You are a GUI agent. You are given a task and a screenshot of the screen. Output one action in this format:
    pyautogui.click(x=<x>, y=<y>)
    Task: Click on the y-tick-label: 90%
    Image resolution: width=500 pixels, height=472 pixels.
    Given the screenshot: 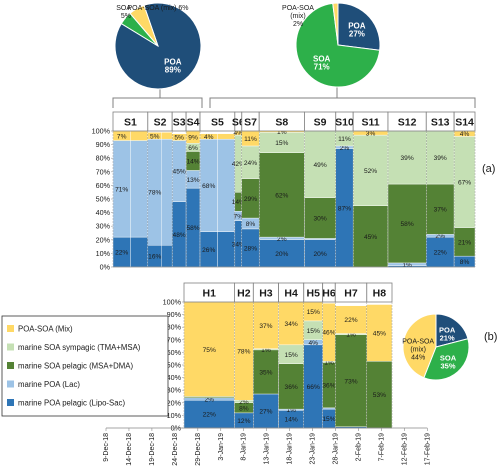 What is the action you would take?
    pyautogui.click(x=174, y=314)
    